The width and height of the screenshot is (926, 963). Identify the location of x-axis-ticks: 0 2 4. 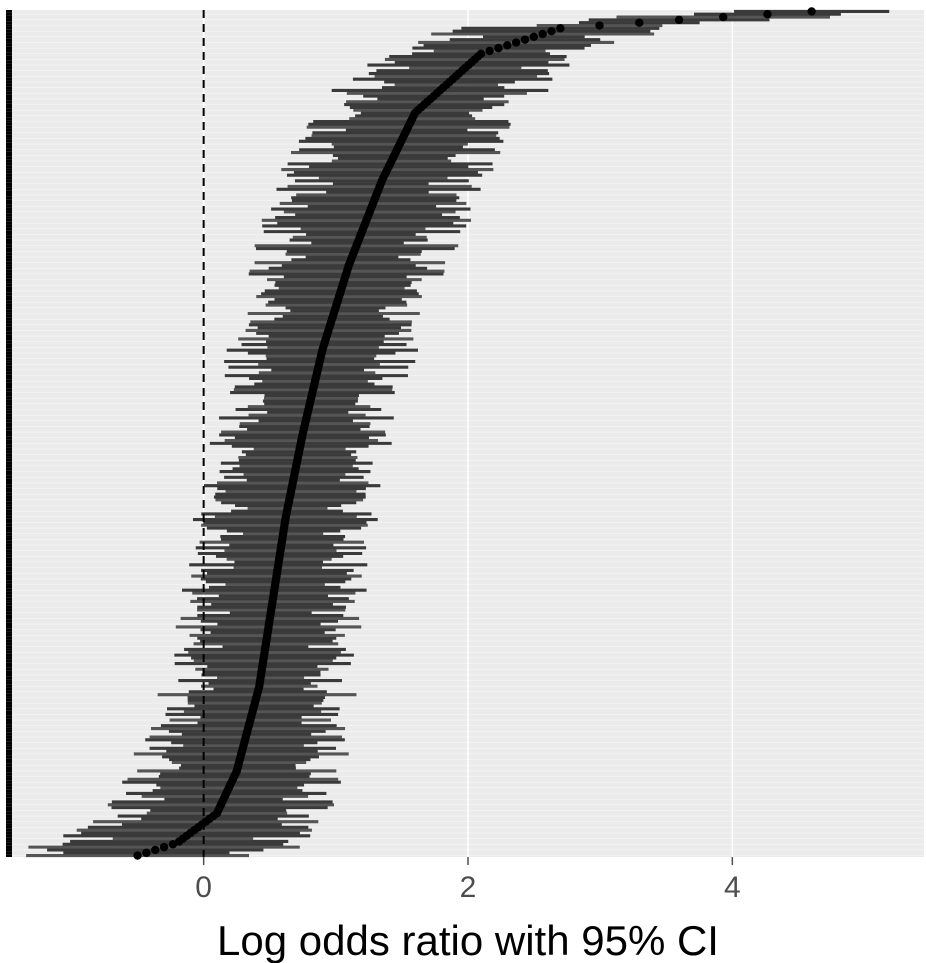
(468, 880).